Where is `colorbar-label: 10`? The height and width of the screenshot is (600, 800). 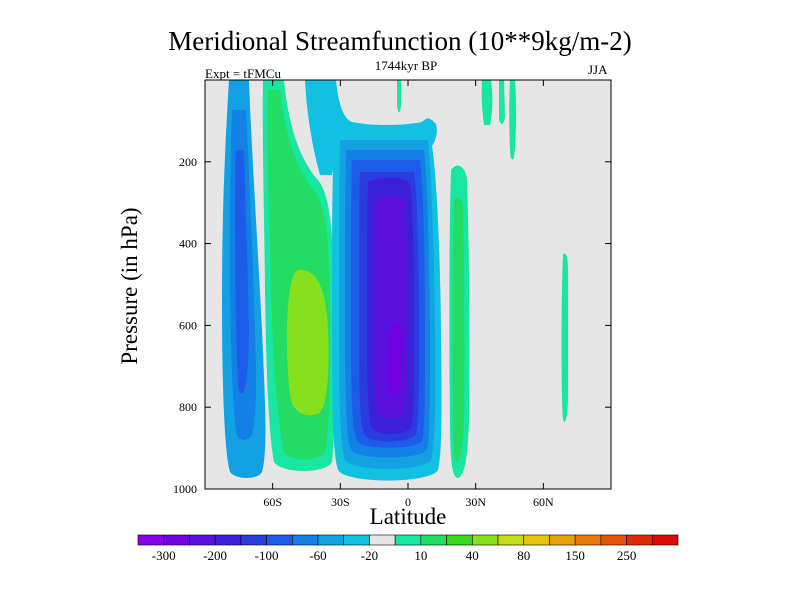 colorbar-label: 10 is located at coordinates (420, 555).